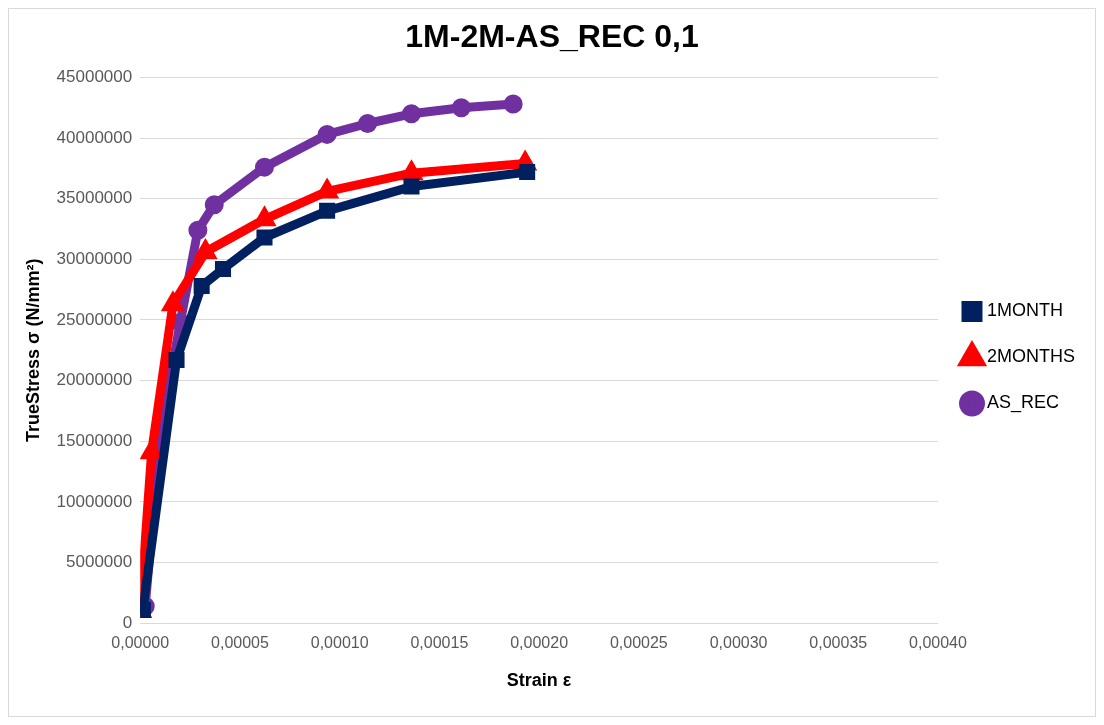 Image resolution: width=1104 pixels, height=725 pixels. Describe the element at coordinates (738, 643) in the screenshot. I see `x-tick-label: 0,00030` at that location.